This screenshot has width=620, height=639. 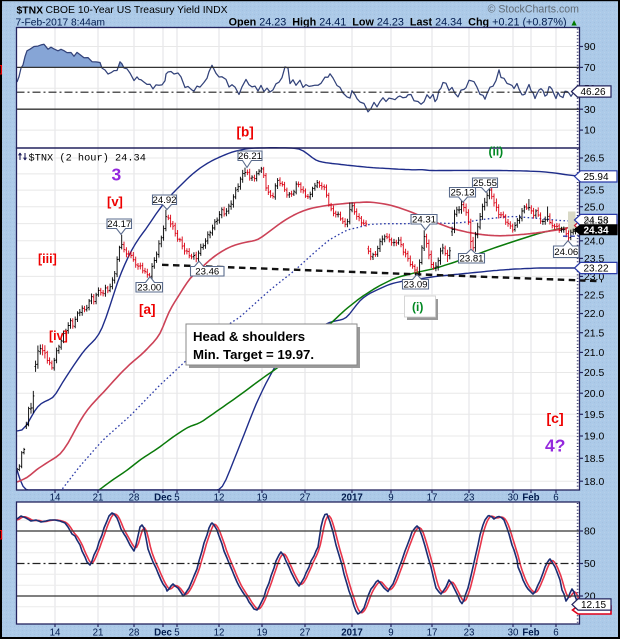 I want to click on svg-text: Head & shoulders, so click(x=249, y=336).